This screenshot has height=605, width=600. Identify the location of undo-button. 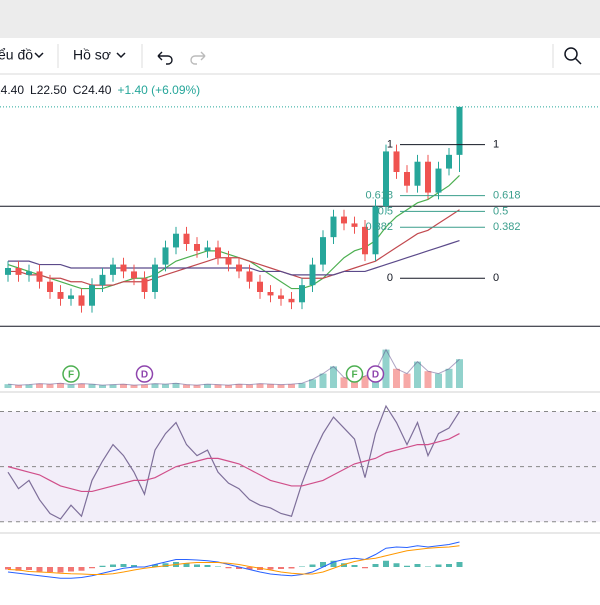
(165, 58).